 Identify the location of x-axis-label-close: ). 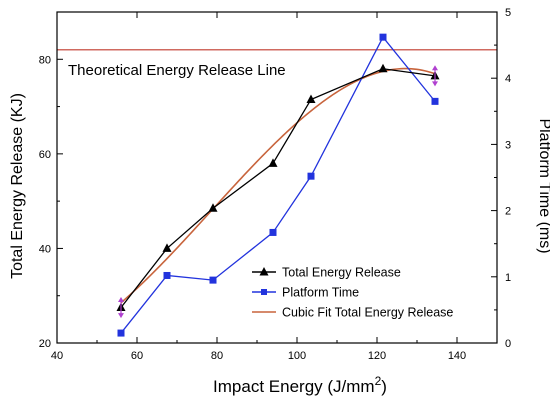
(384, 386).